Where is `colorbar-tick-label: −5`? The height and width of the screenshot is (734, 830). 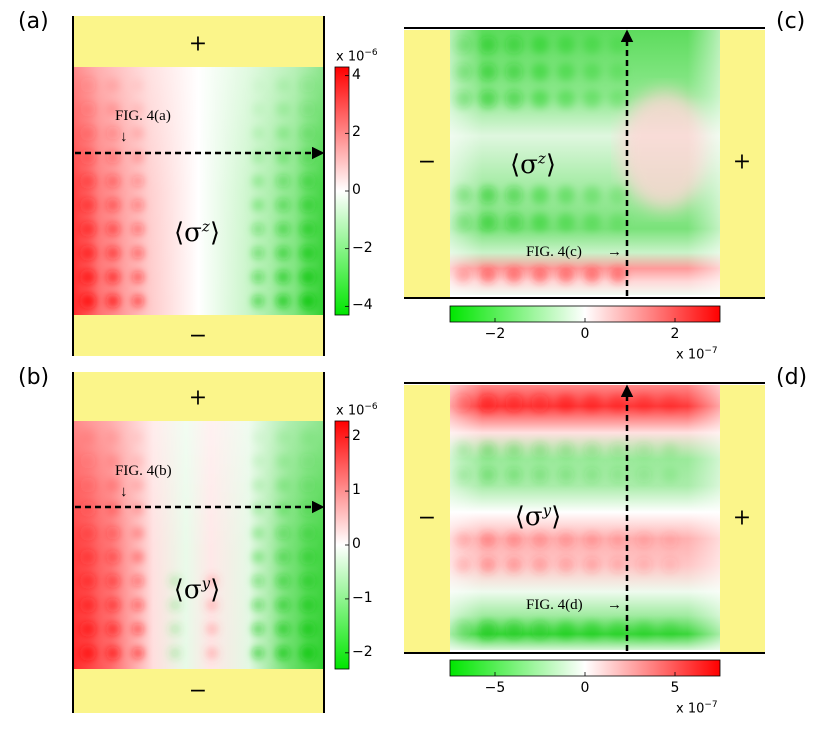 colorbar-tick-label: −5 is located at coordinates (495, 688).